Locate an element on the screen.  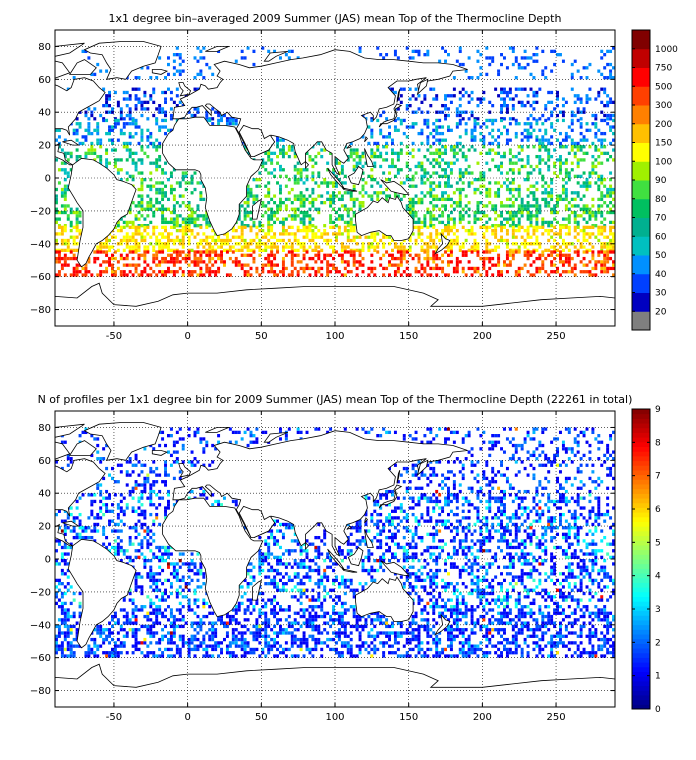
y-tick-label: 80 is located at coordinates (44, 47).